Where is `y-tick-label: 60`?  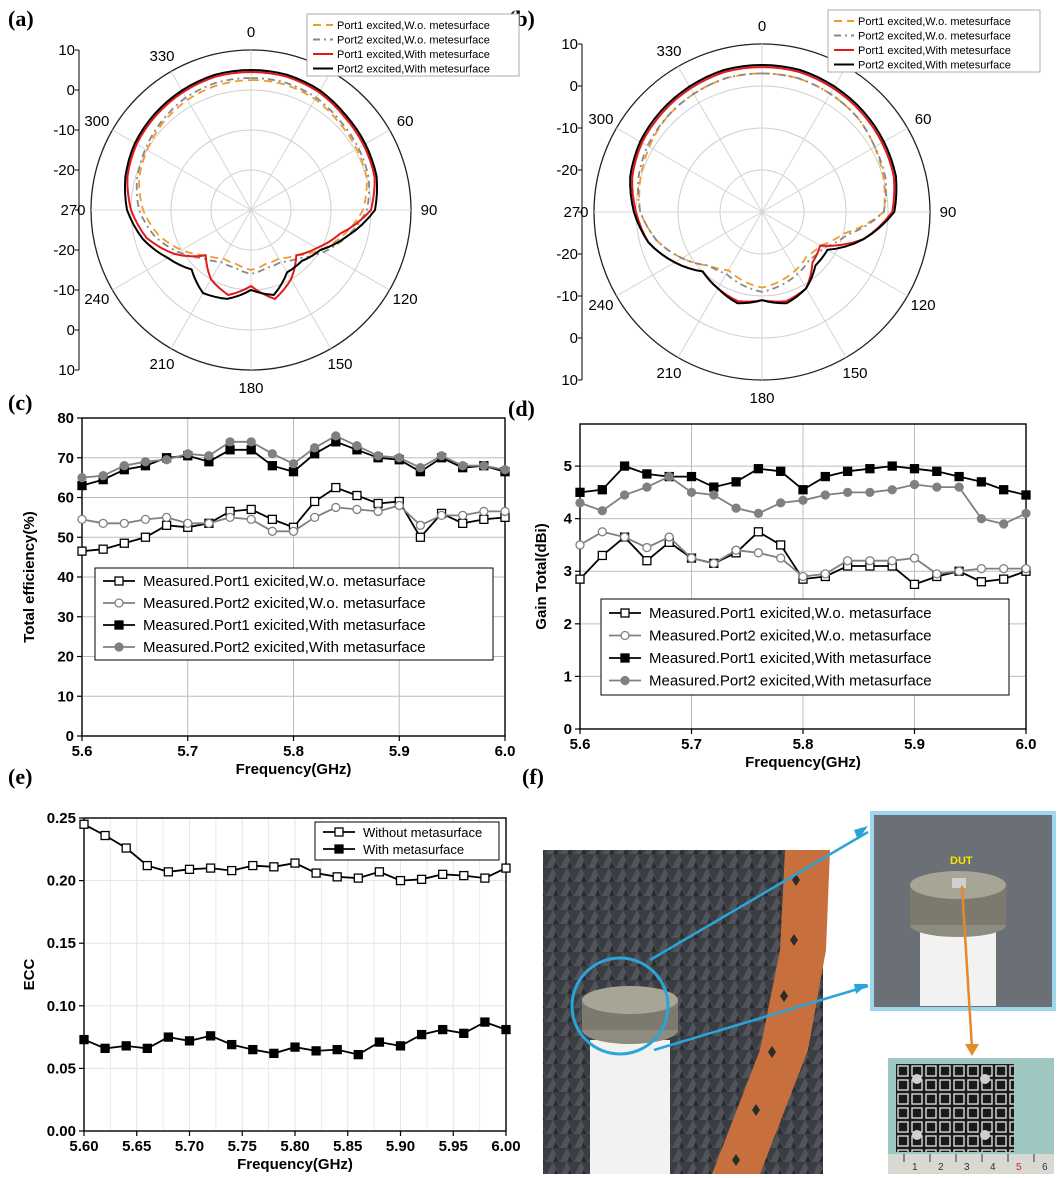 y-tick-label: 60 is located at coordinates (65, 498).